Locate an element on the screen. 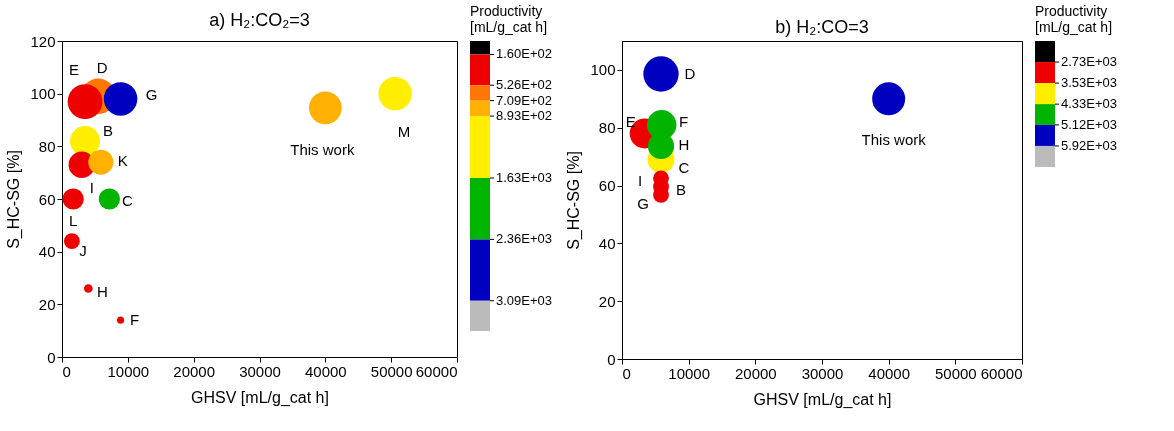  color-bar-label: 4.33E+03 is located at coordinates (1089, 104).